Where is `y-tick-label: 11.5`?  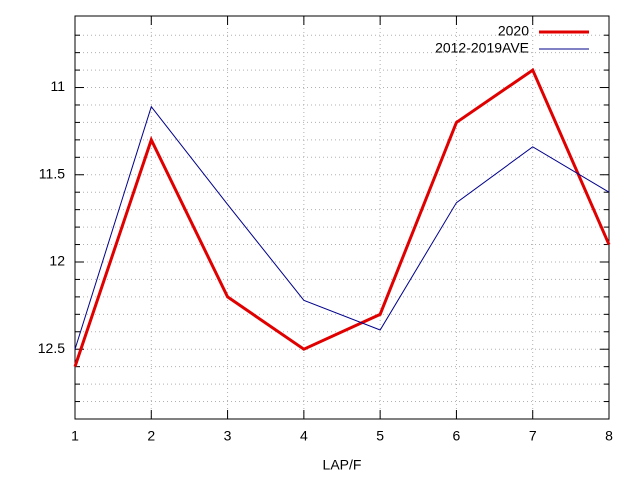 y-tick-label: 11.5 is located at coordinates (52, 173).